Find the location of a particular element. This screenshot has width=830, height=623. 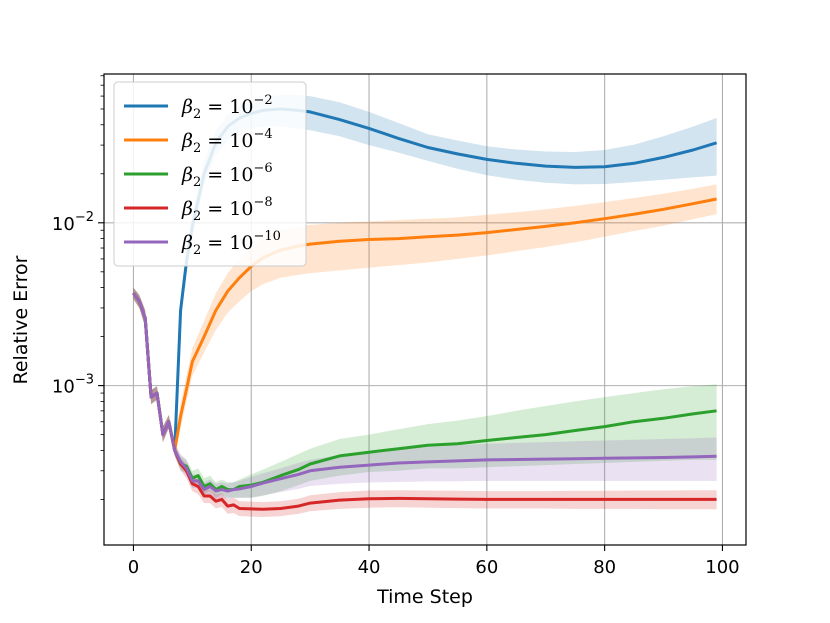

x-axis-title: Time Step is located at coordinates (424, 597).